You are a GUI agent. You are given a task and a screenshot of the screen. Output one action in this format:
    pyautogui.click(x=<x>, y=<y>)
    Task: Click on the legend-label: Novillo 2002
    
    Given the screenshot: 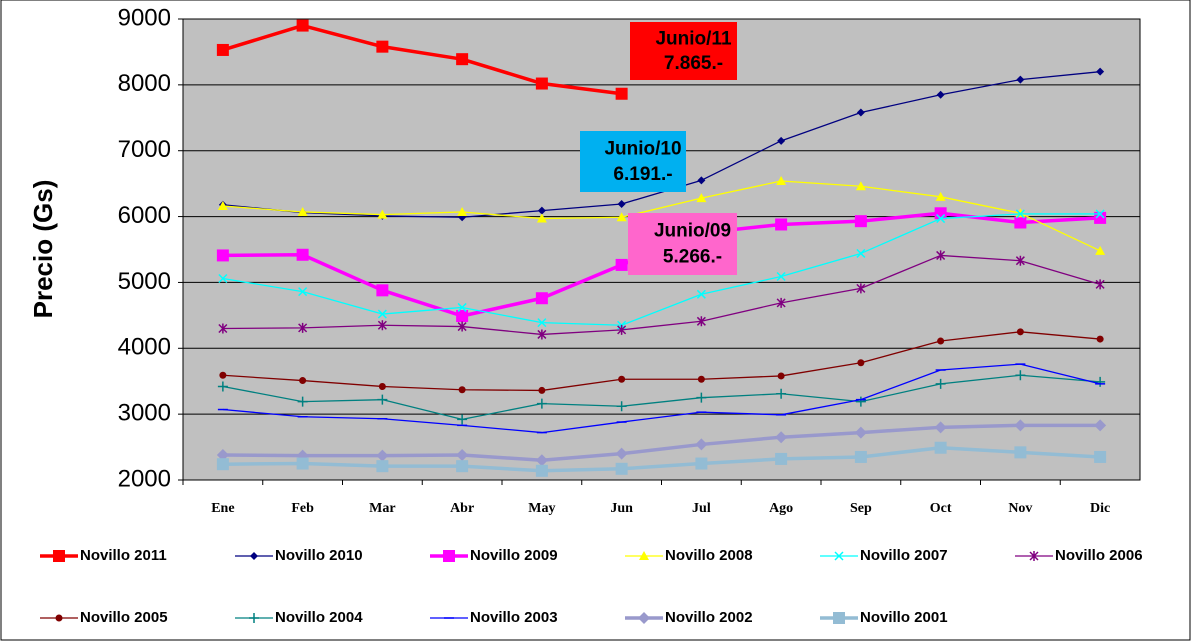 What is the action you would take?
    pyautogui.click(x=709, y=617)
    